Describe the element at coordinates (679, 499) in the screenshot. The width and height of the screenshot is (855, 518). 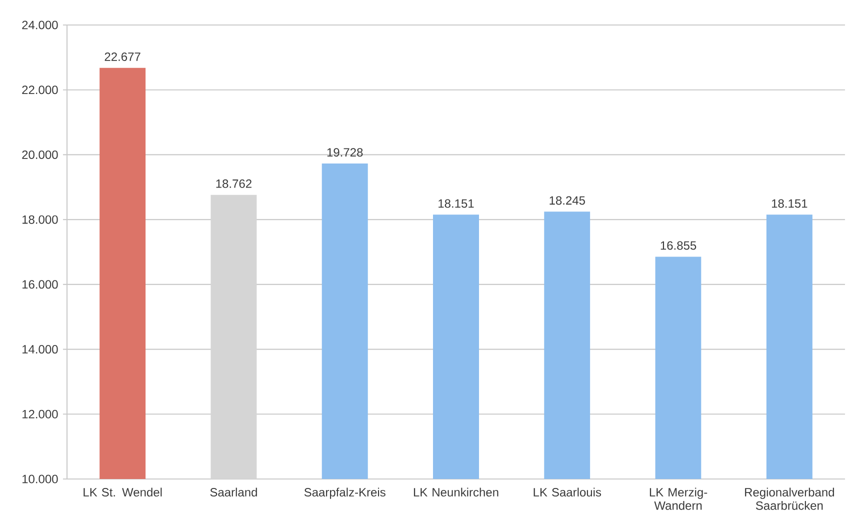
I see `x-tick-label: LK Merzig-Wandern` at that location.